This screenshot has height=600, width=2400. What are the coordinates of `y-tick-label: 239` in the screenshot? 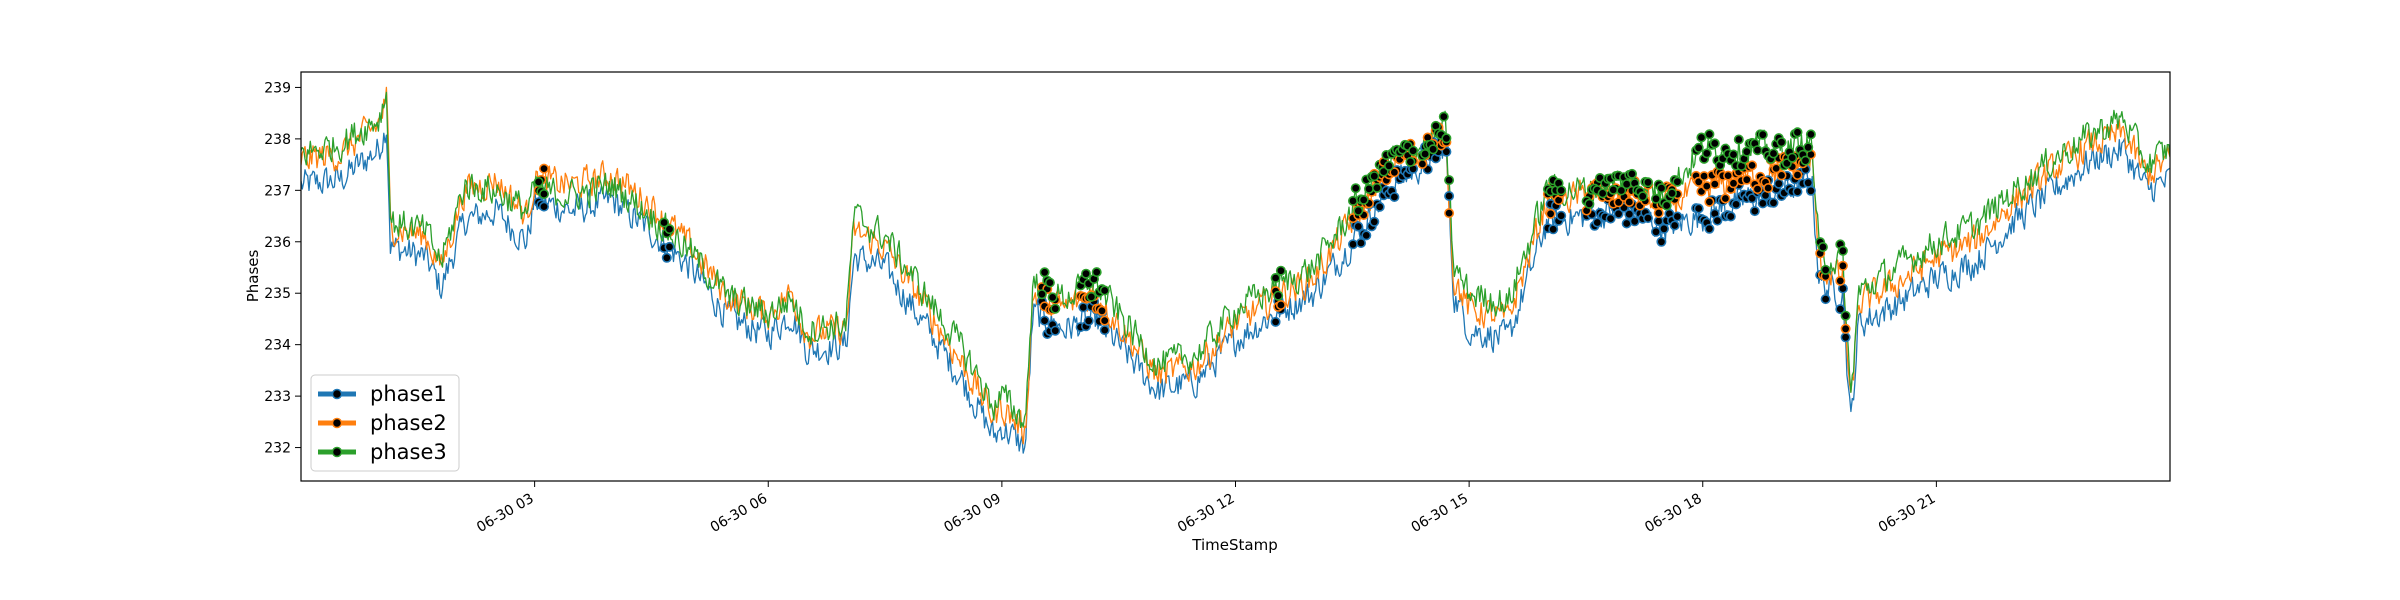 It's located at (277, 88).